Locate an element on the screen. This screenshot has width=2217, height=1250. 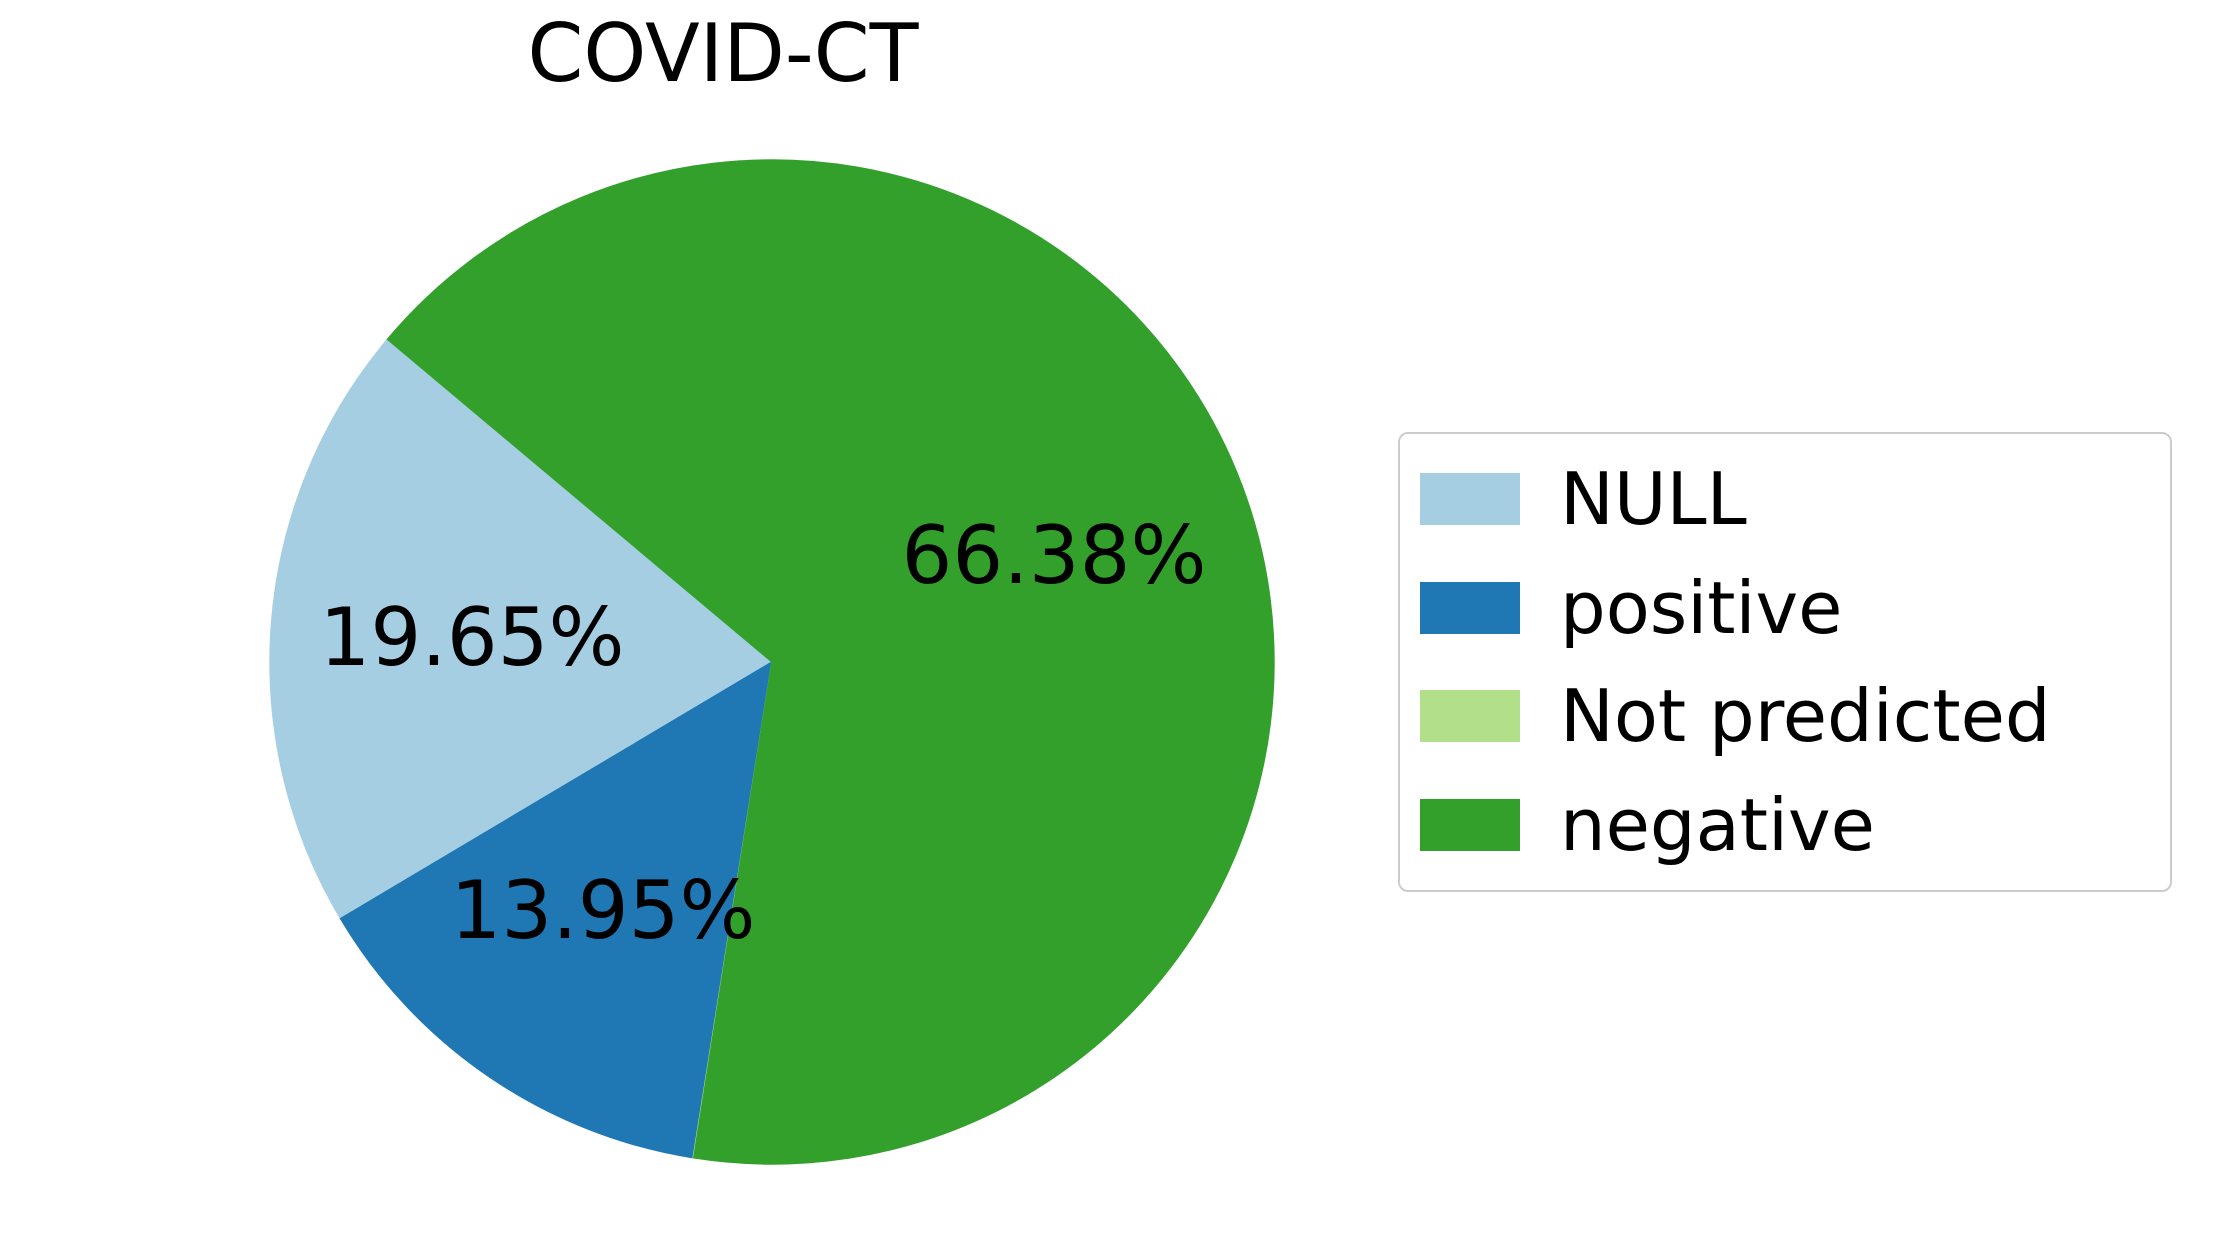
legend-label-not-predicted: Not predicted is located at coordinates (1805, 716).